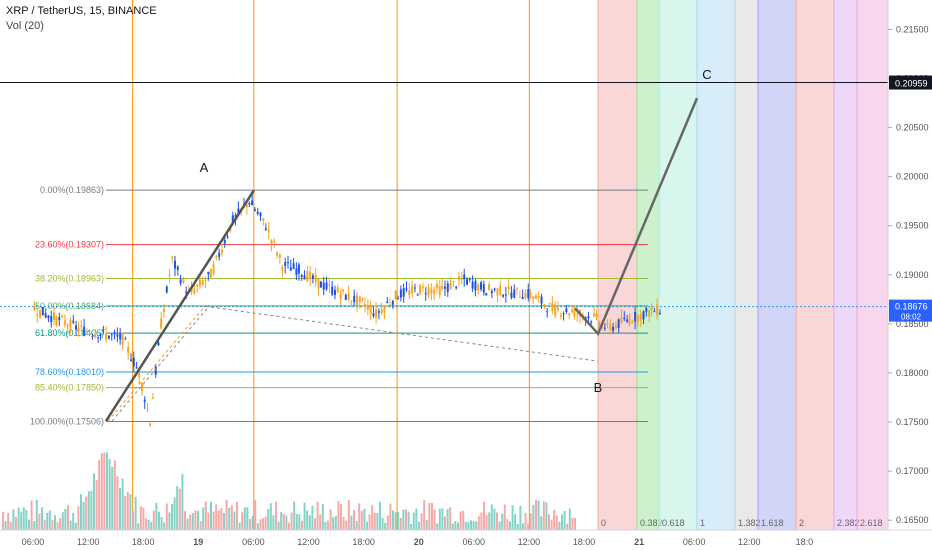 The image size is (932, 550). What do you see at coordinates (363, 542) in the screenshot?
I see `time-axis-label: 18:00` at bounding box center [363, 542].